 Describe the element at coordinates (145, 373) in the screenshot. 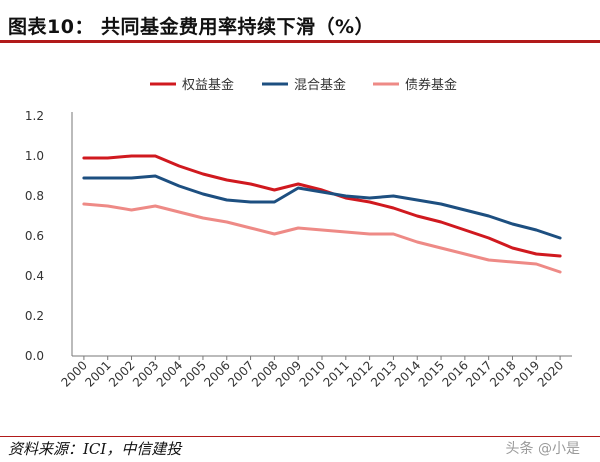

I see `x-tick-label: 2003` at that location.